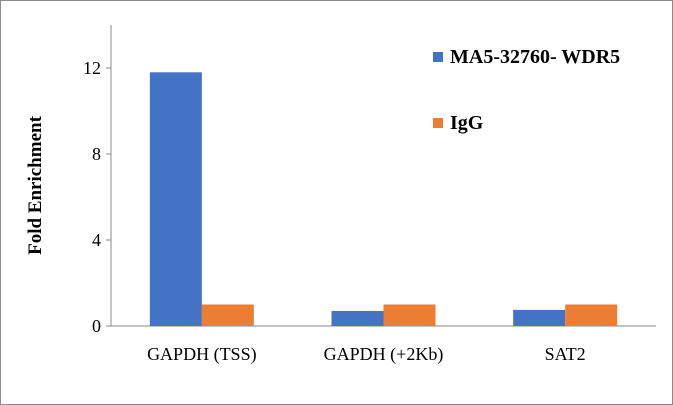  I want to click on x-tick-label: GAPDH (+2Kb), so click(384, 354).